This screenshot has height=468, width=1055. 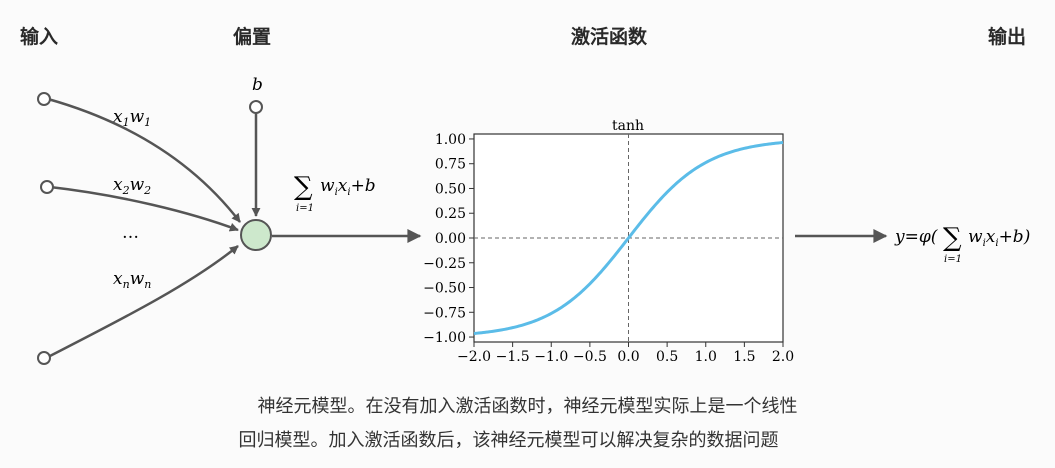 I want to click on x-tick-label: −1.0, so click(x=551, y=357).